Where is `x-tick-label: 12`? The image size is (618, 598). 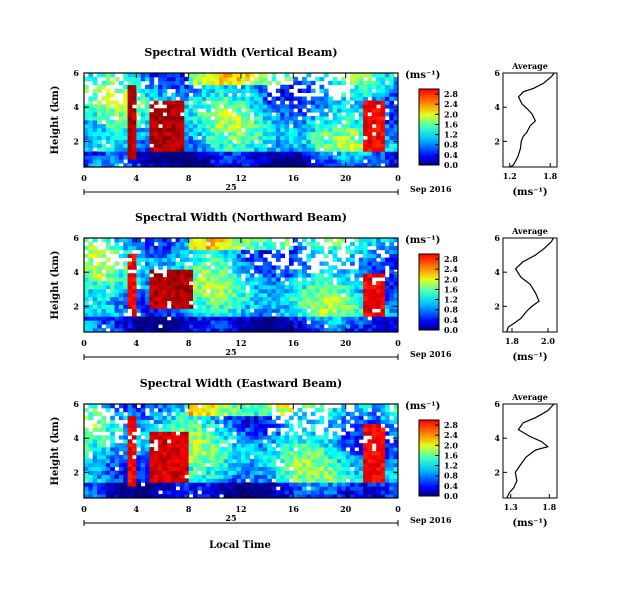 x-tick-label: 12 is located at coordinates (240, 343).